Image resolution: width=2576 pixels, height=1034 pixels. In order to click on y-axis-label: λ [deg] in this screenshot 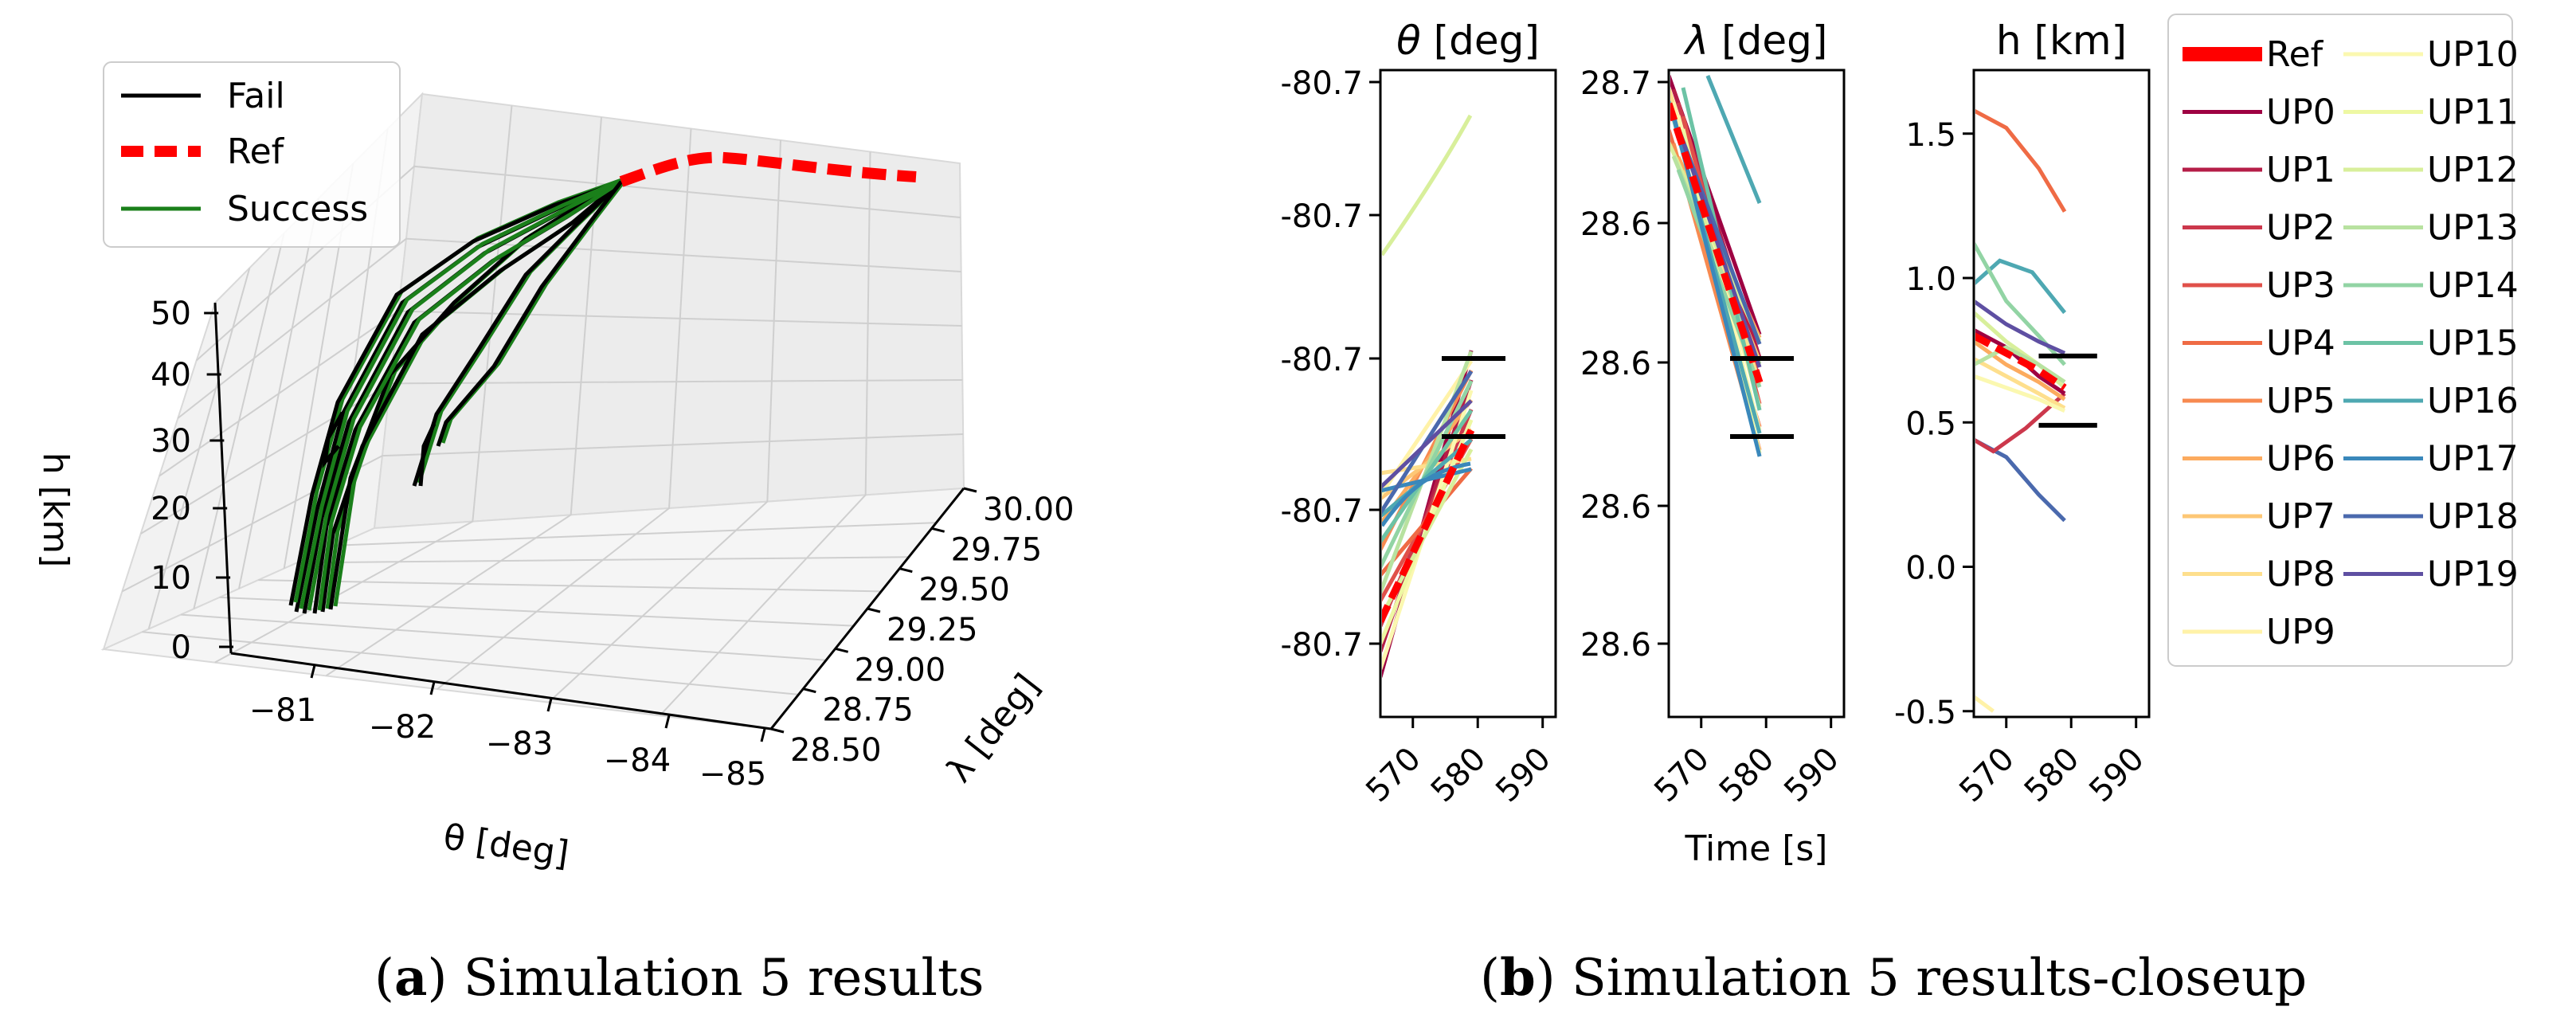, I will do `click(992, 727)`.